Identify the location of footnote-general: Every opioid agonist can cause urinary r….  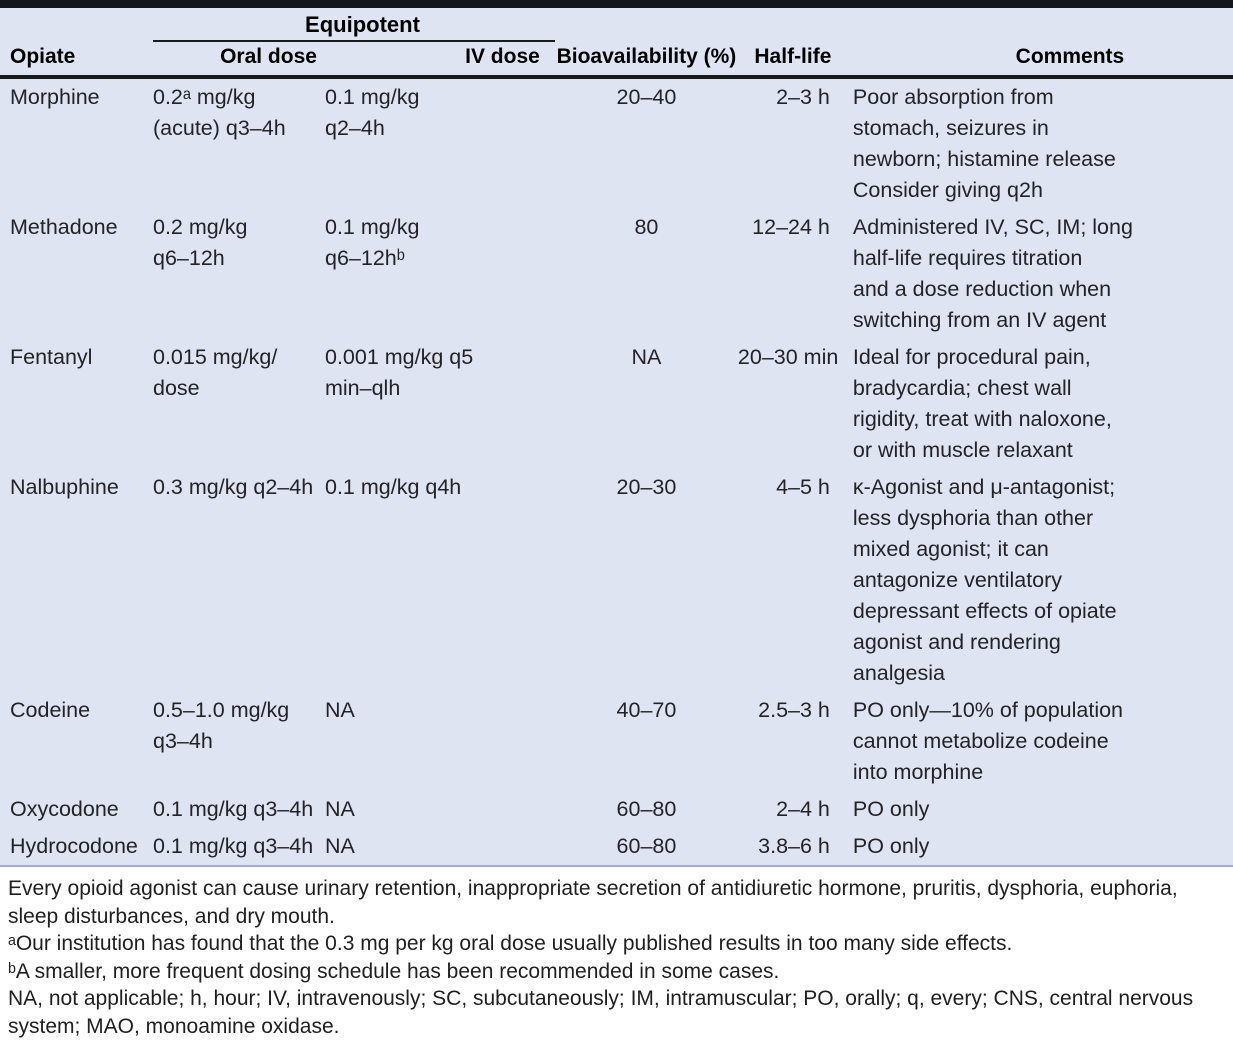
(593, 902).